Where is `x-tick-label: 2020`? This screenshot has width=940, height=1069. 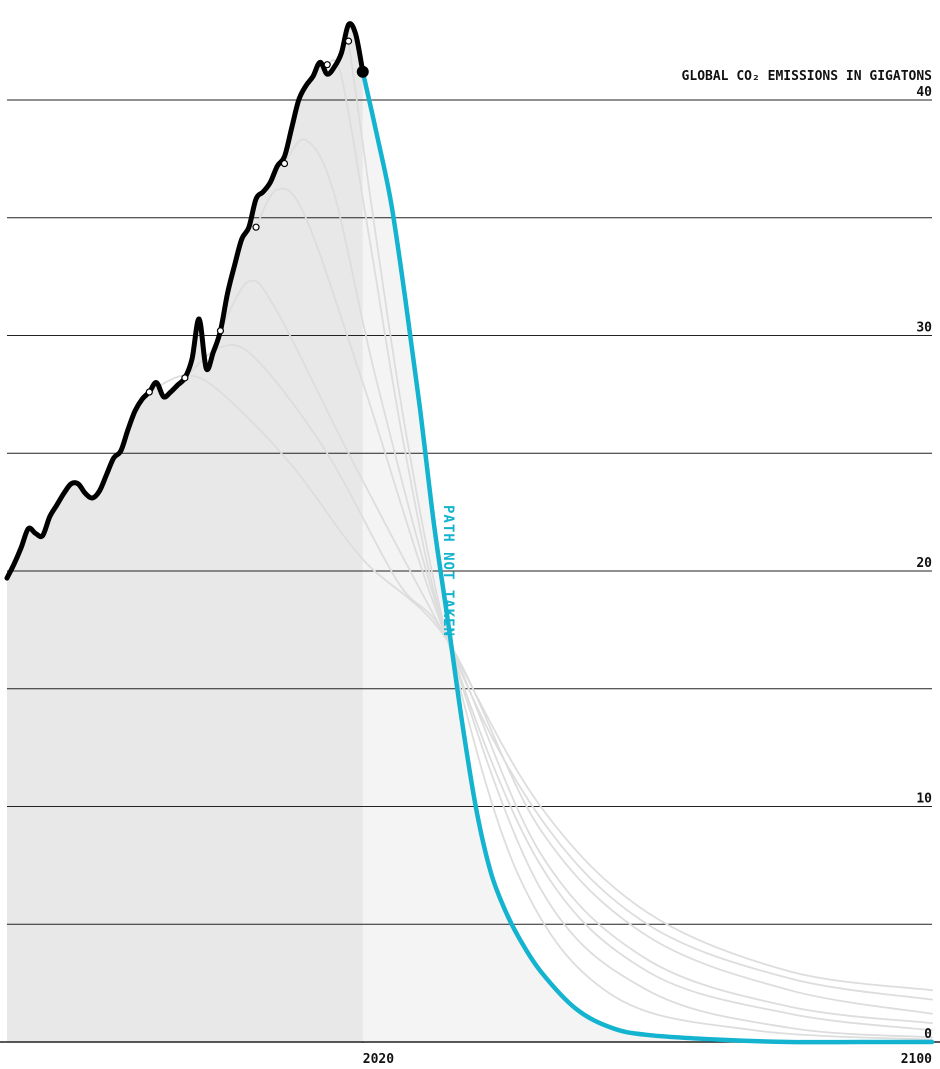
x-tick-label: 2020 is located at coordinates (378, 1059).